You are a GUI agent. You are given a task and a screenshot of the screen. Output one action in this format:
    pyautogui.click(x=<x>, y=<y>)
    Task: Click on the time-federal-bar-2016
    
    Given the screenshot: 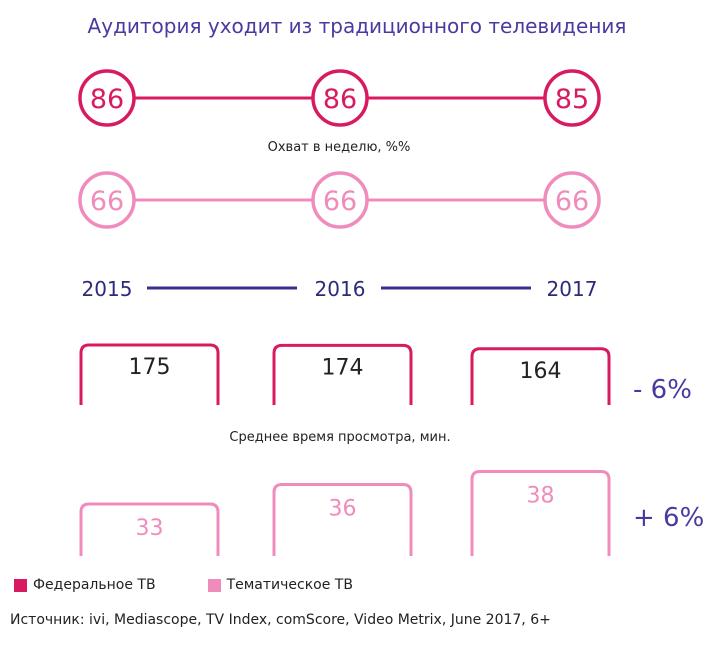 What is the action you would take?
    pyautogui.click(x=342, y=374)
    